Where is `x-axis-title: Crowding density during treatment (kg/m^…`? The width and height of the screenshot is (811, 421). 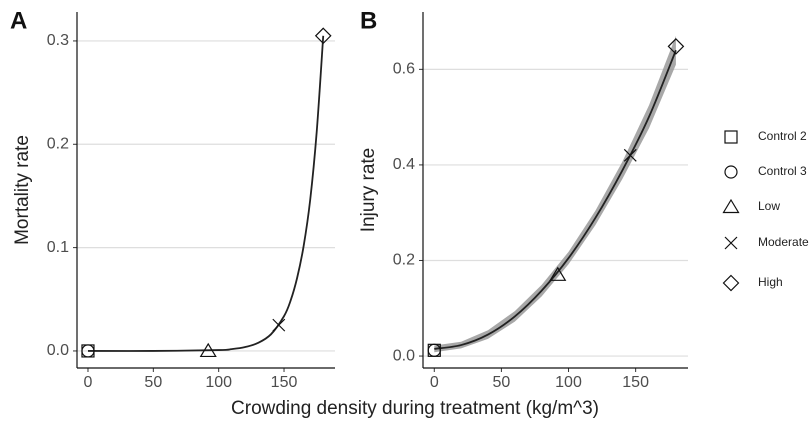
x-axis-title: Crowding density during treatment (kg/m^… is located at coordinates (415, 408).